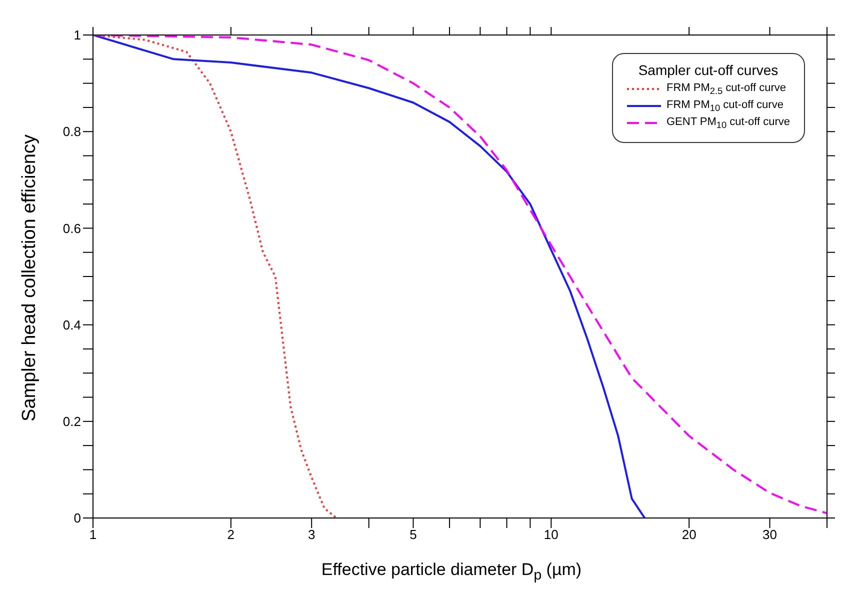  I want to click on legend-title: Sampler cut-off curves, so click(708, 70).